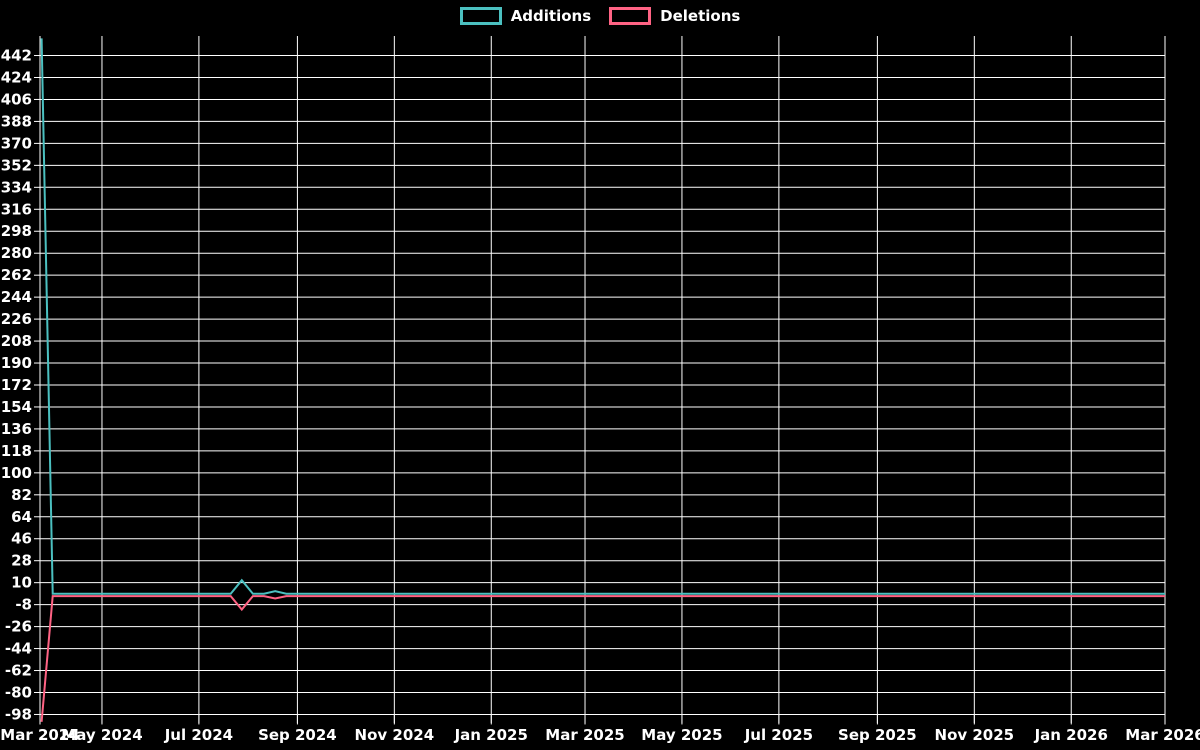  Describe the element at coordinates (16, 253) in the screenshot. I see `y-axis-label: 280` at that location.